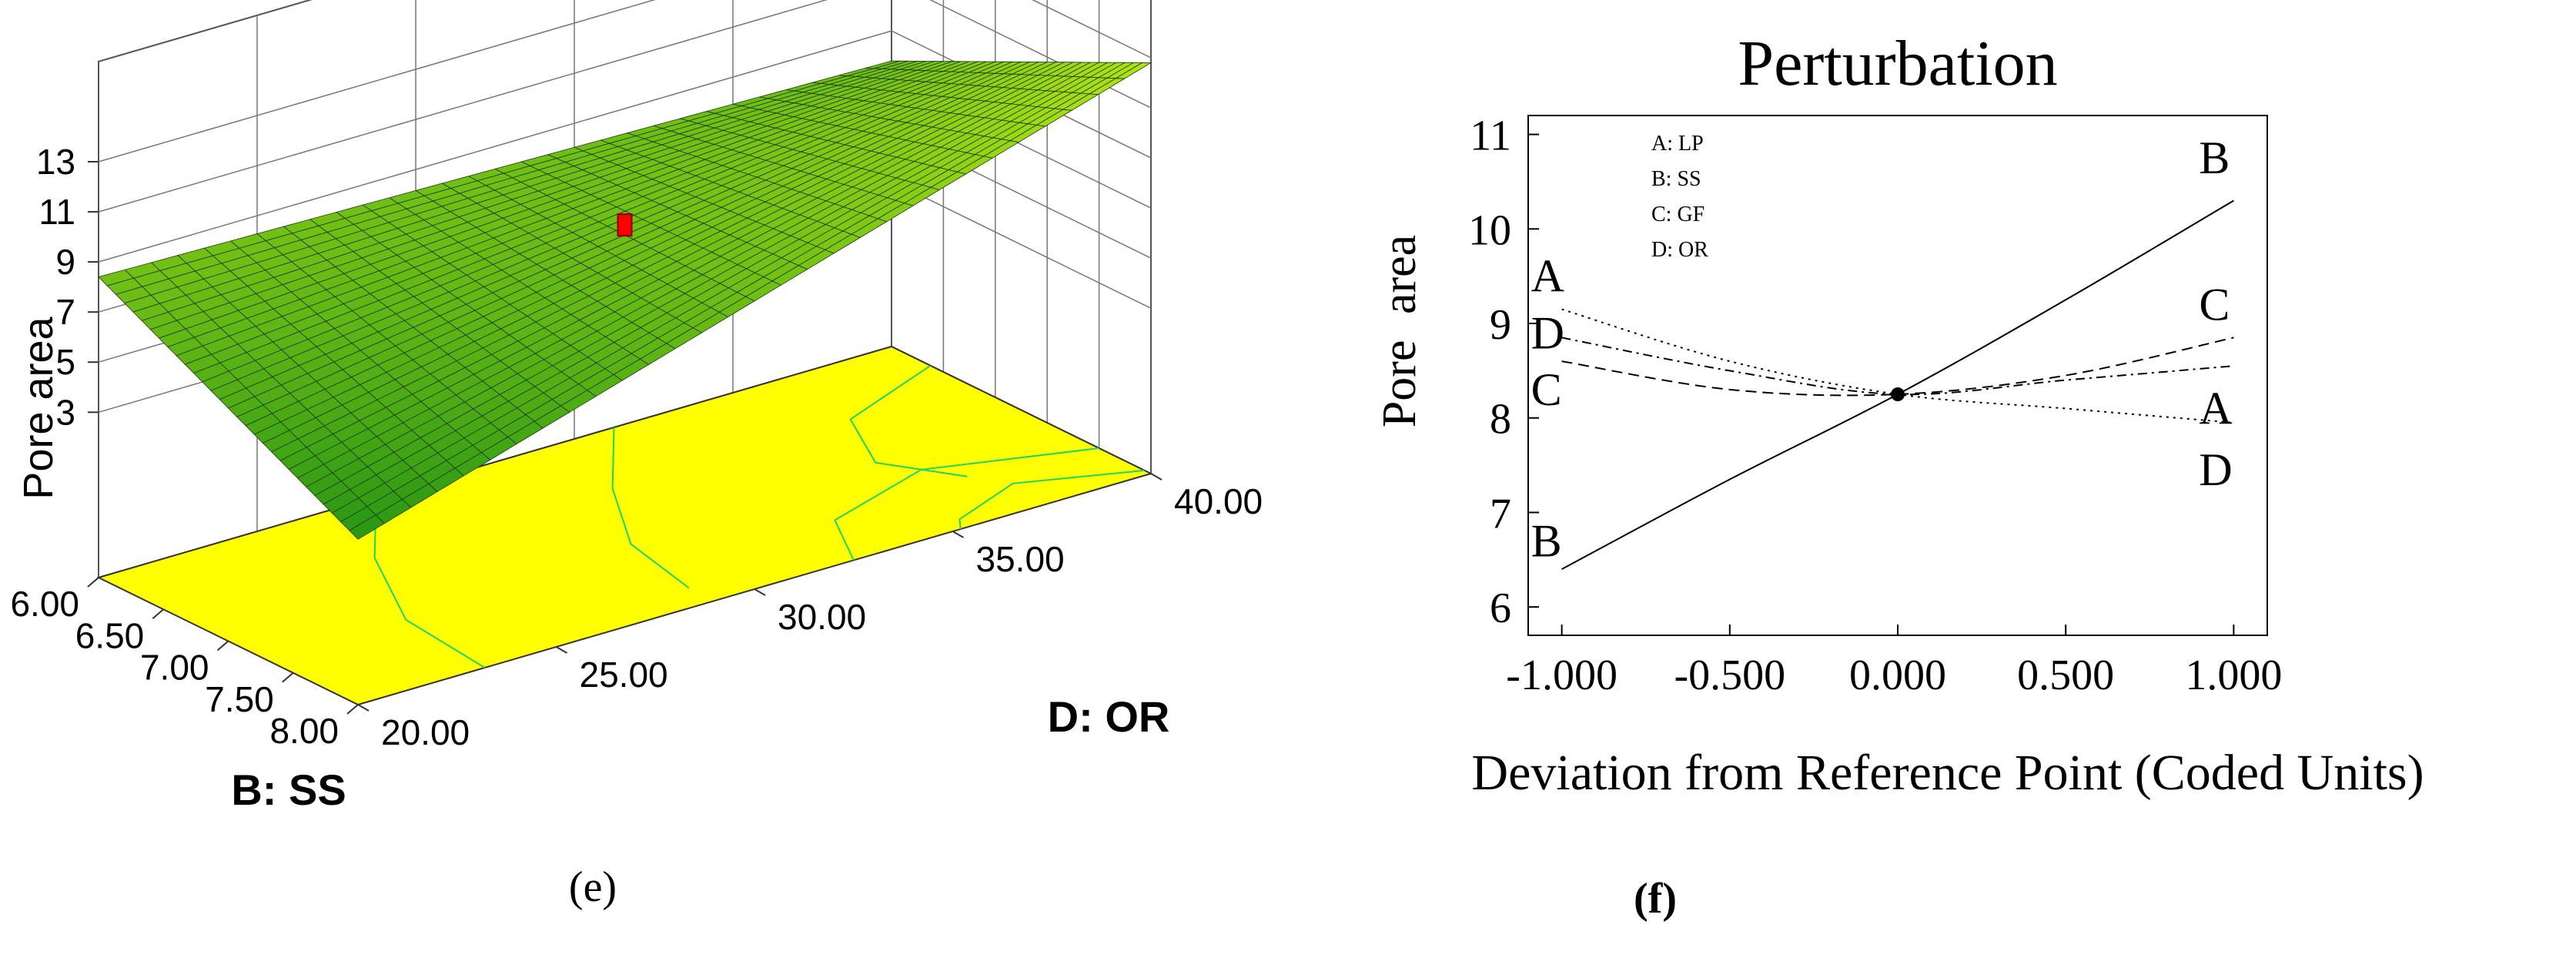 The width and height of the screenshot is (2576, 958). I want to click on z-tick-label: 7, so click(65, 312).